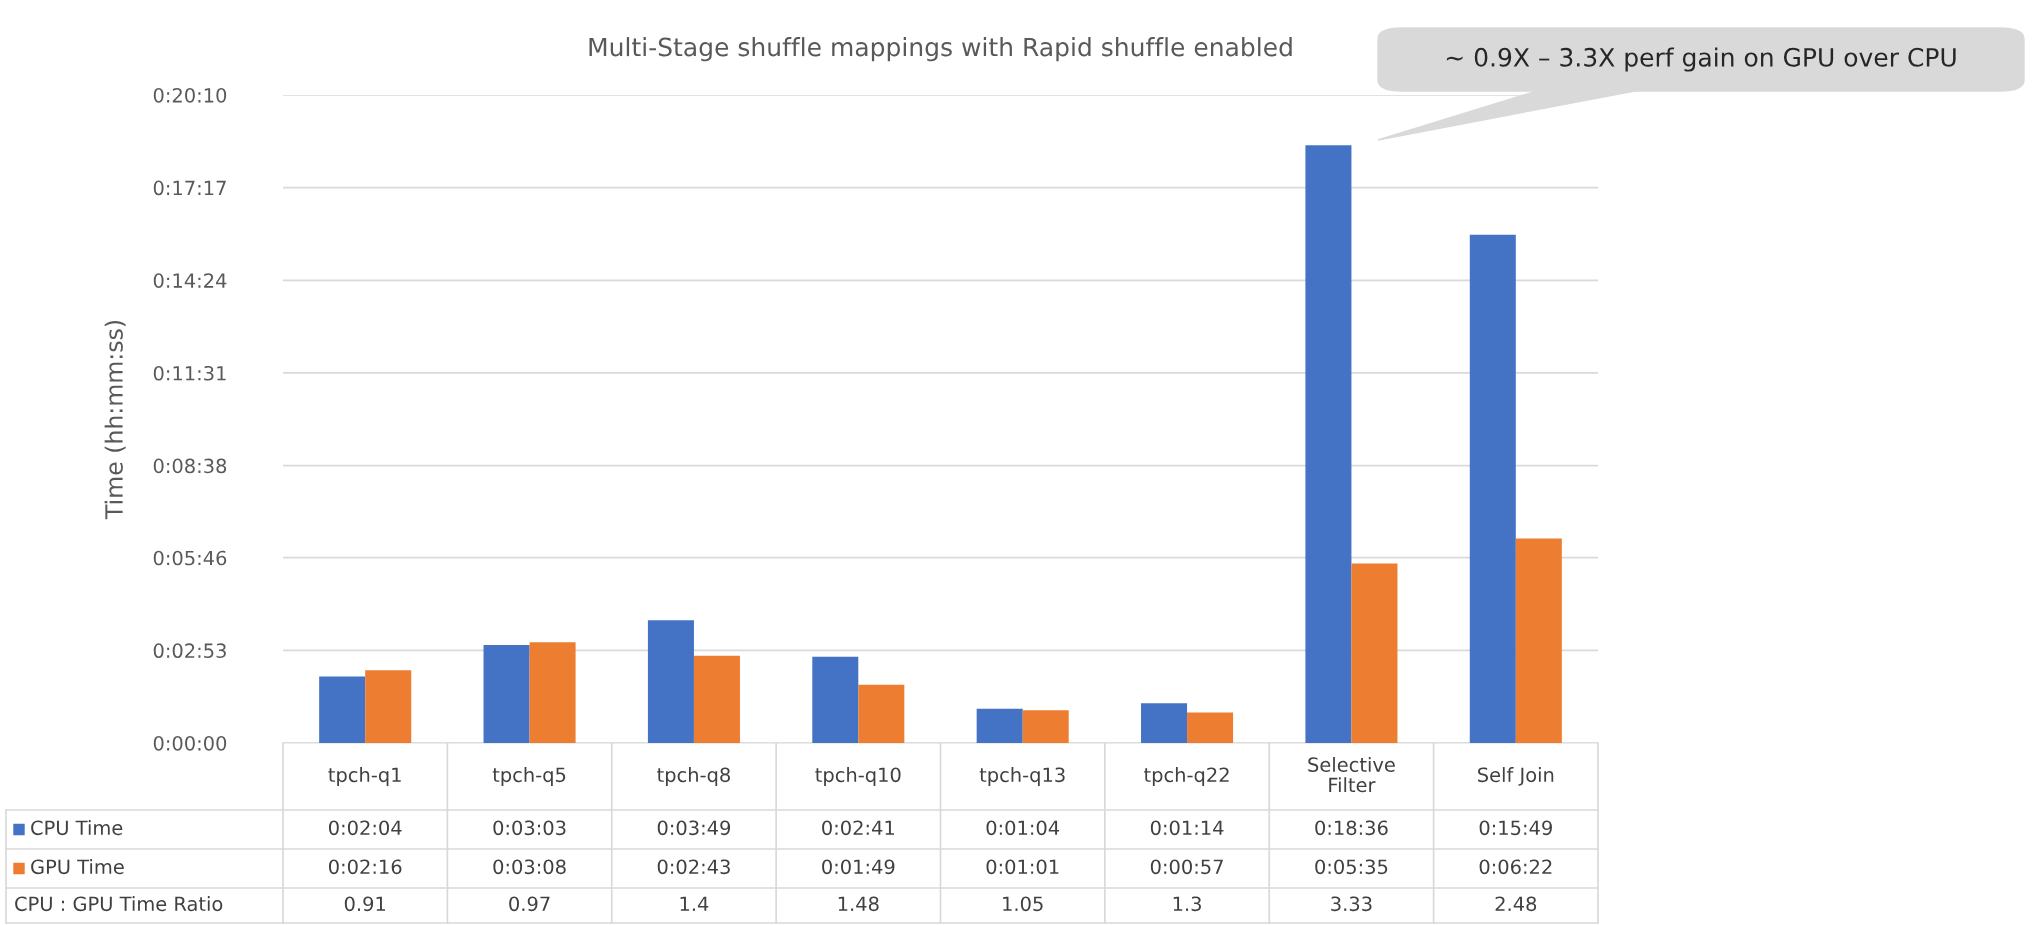  I want to click on data-label: 0:02:04, so click(365, 828).